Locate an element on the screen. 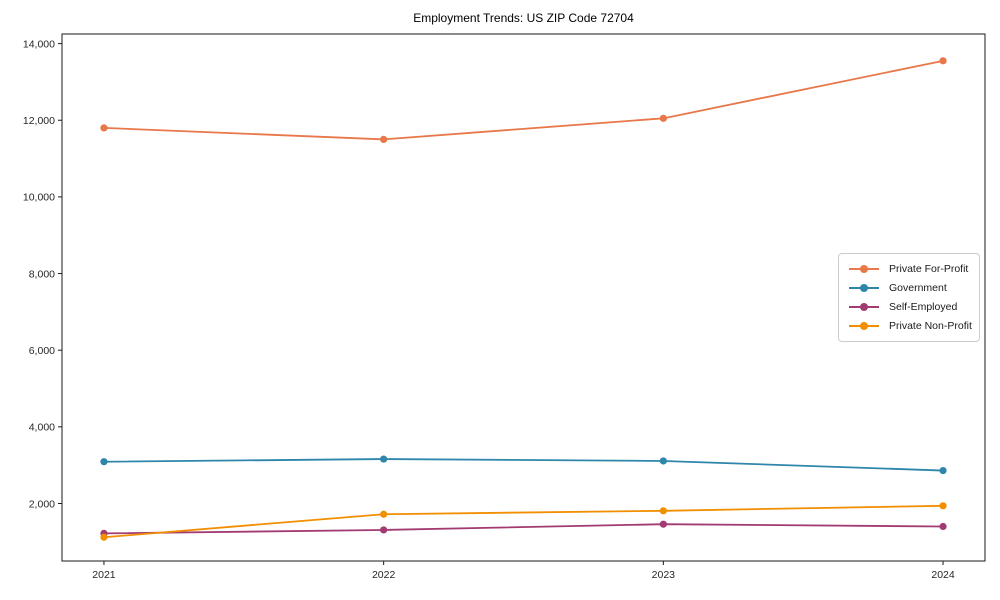 The image size is (1000, 600). y-tick-label: 8,000 is located at coordinates (42, 274).